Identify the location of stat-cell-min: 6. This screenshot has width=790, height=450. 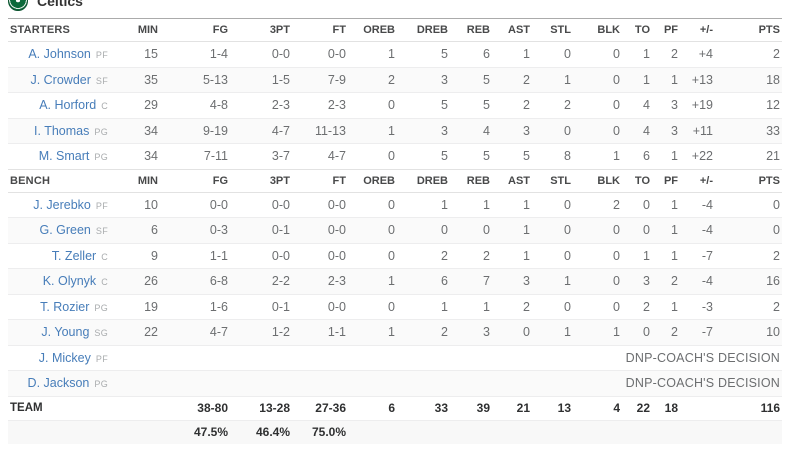
(135, 230).